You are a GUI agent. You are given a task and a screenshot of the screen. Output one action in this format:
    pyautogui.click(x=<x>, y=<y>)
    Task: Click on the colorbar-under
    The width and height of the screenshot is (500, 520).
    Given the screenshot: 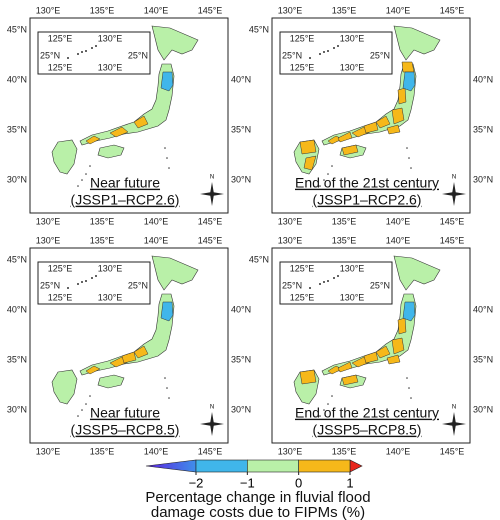 What is the action you would take?
    pyautogui.click(x=171, y=466)
    